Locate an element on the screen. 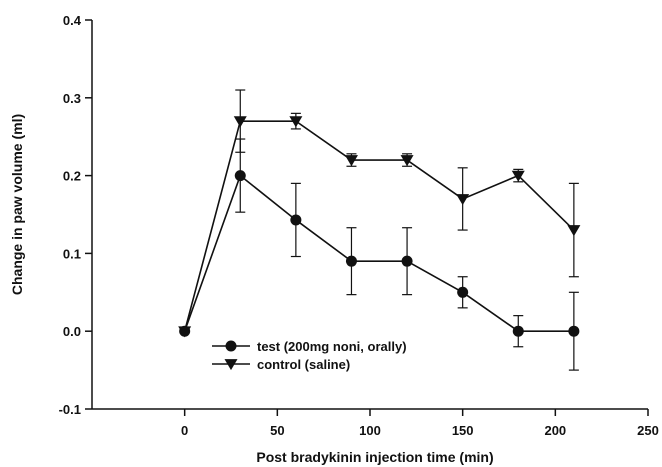 Image resolution: width=662 pixels, height=467 pixels. legend-entry-control: control (saline) is located at coordinates (281, 364).